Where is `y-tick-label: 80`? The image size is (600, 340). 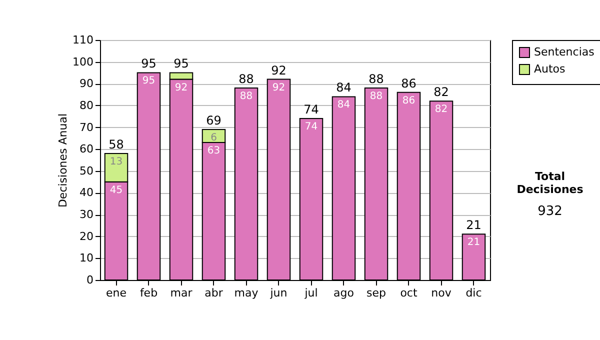 y-tick-label: 80 is located at coordinates (87, 105).